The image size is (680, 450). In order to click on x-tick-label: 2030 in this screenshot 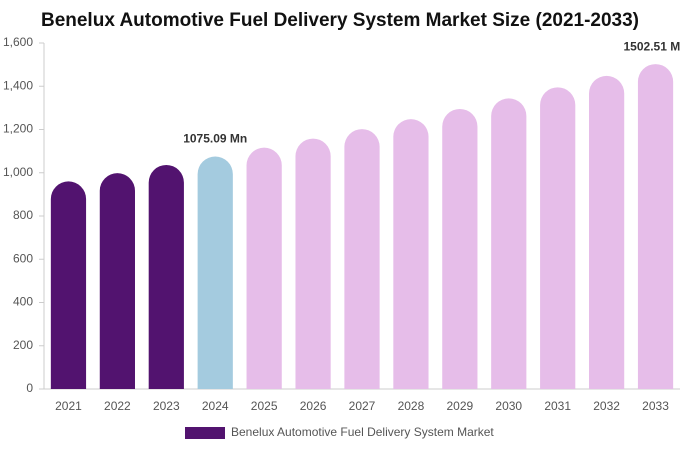, I will do `click(508, 406)`.